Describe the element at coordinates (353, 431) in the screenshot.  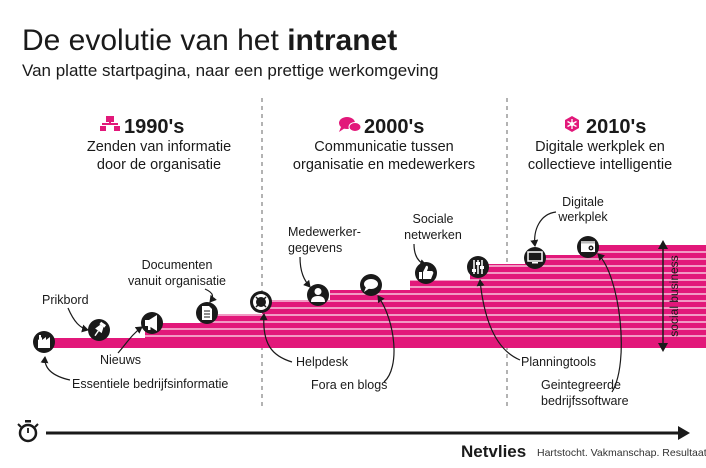
I see `timeline` at that location.